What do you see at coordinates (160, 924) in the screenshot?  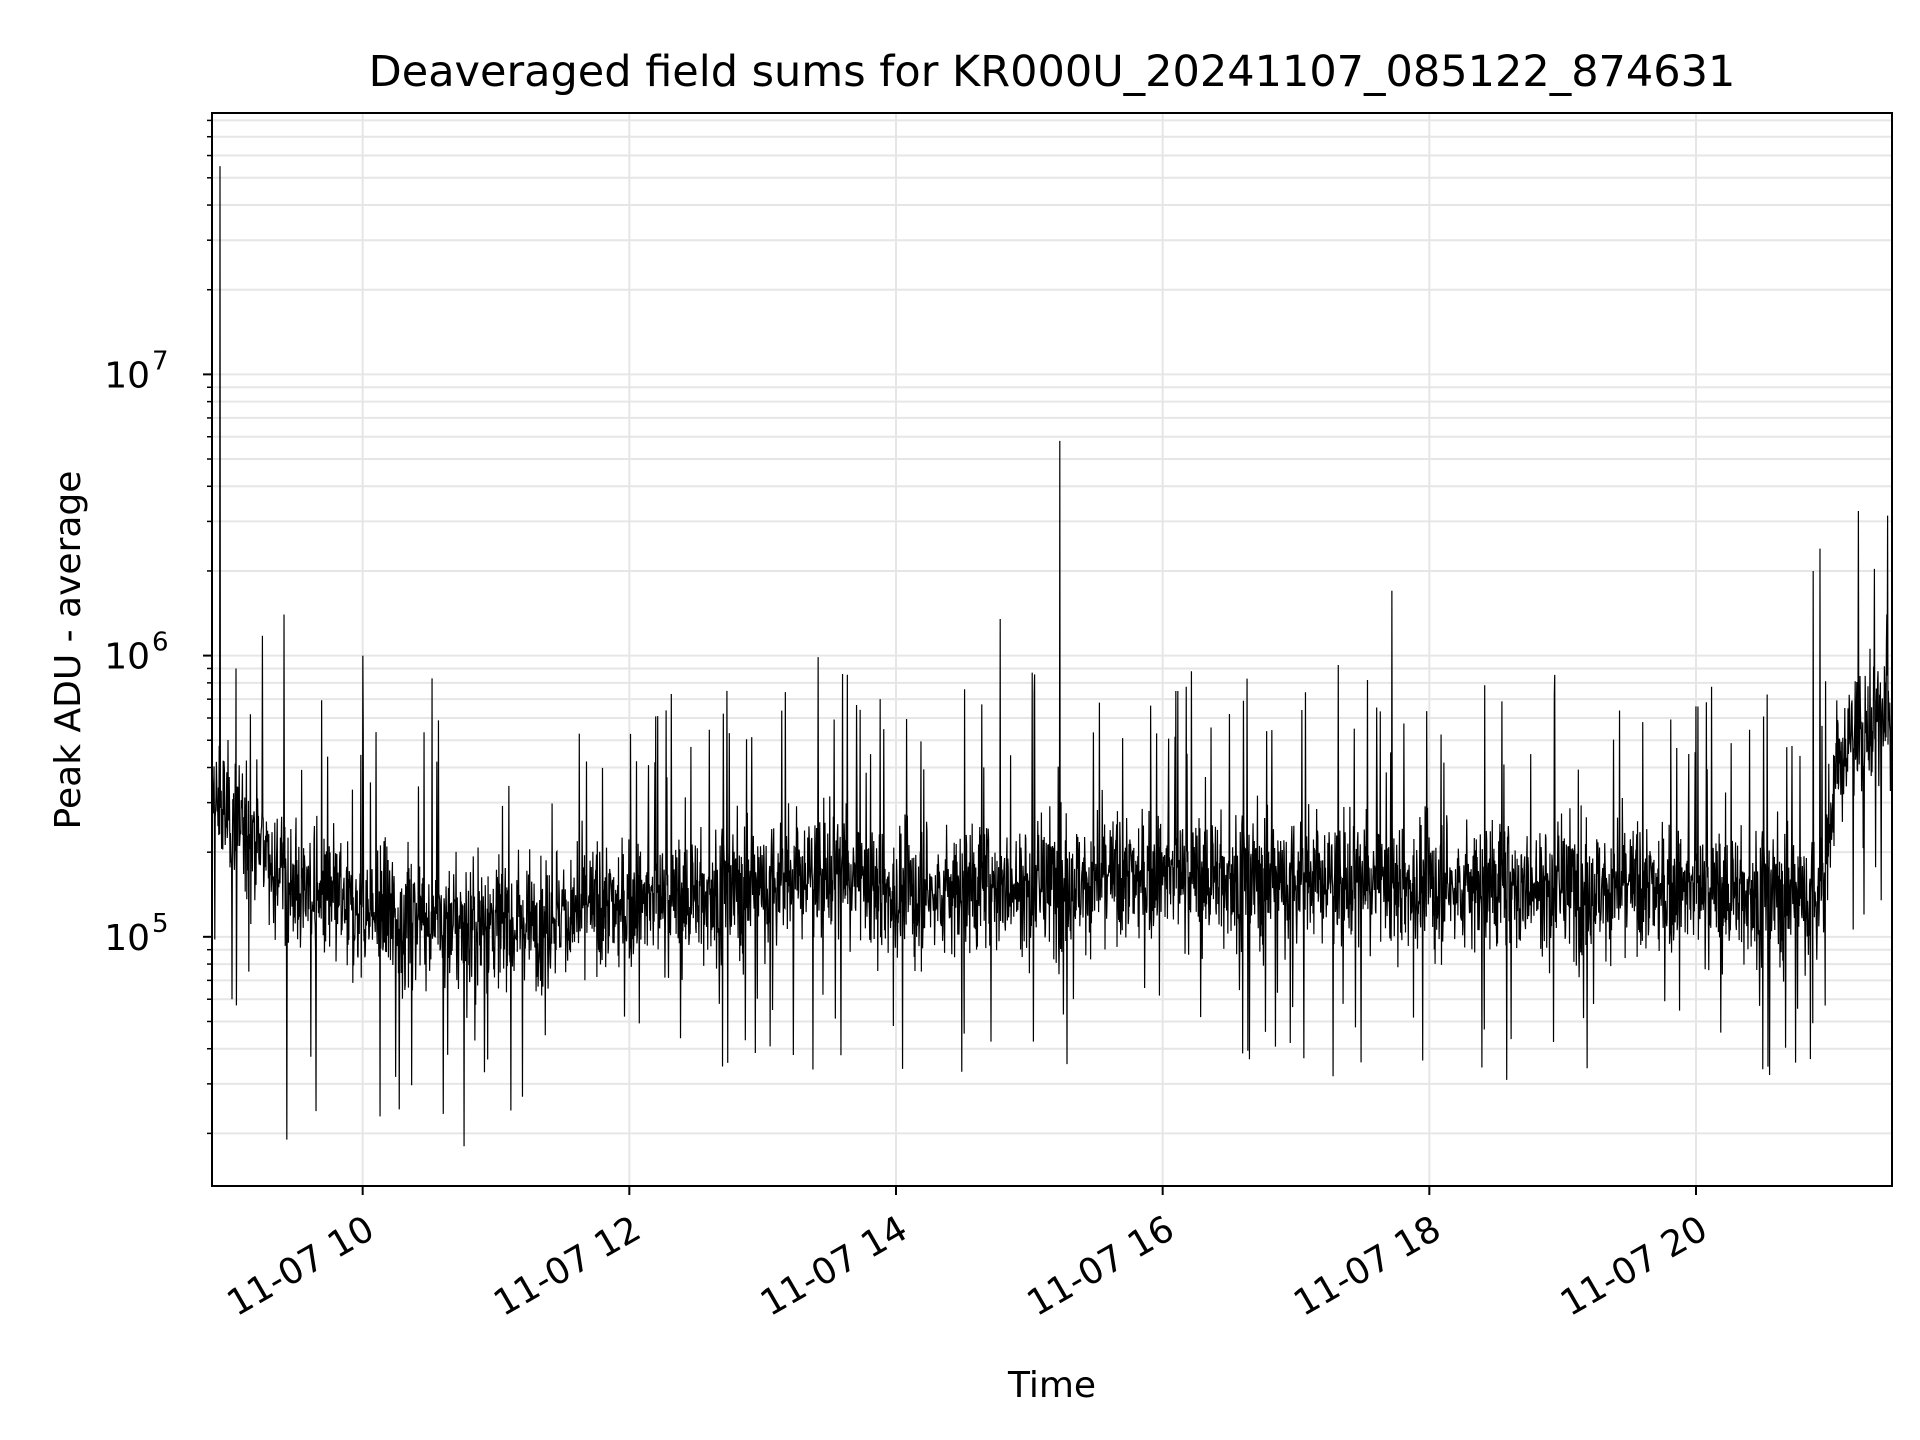 I see `y-tick-exponent: 5` at bounding box center [160, 924].